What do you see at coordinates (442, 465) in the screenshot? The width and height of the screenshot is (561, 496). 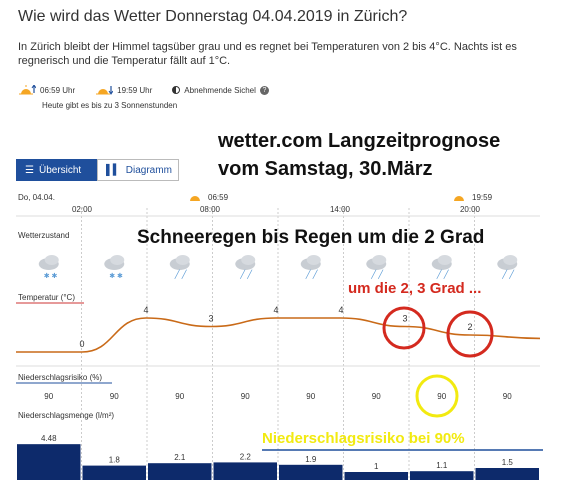 I see `precip-amount-label: 1.1` at bounding box center [442, 465].